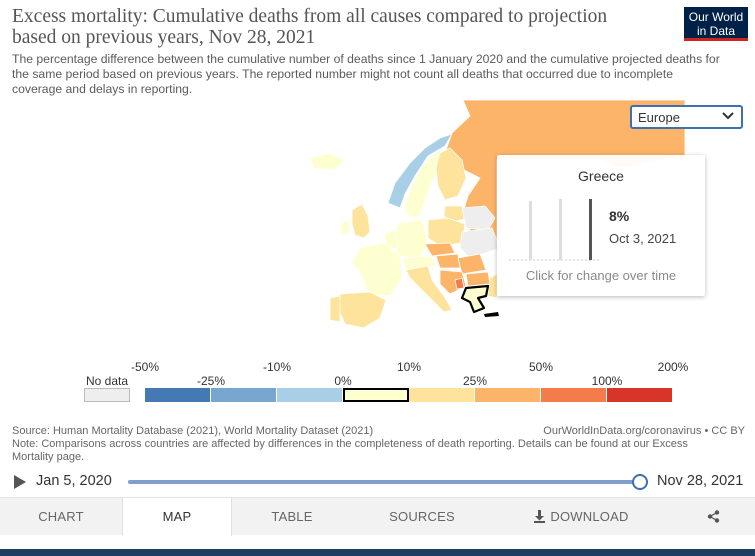 The height and width of the screenshot is (556, 755). Describe the element at coordinates (589, 516) in the screenshot. I see `tab-label: DOWNLOAD` at that location.